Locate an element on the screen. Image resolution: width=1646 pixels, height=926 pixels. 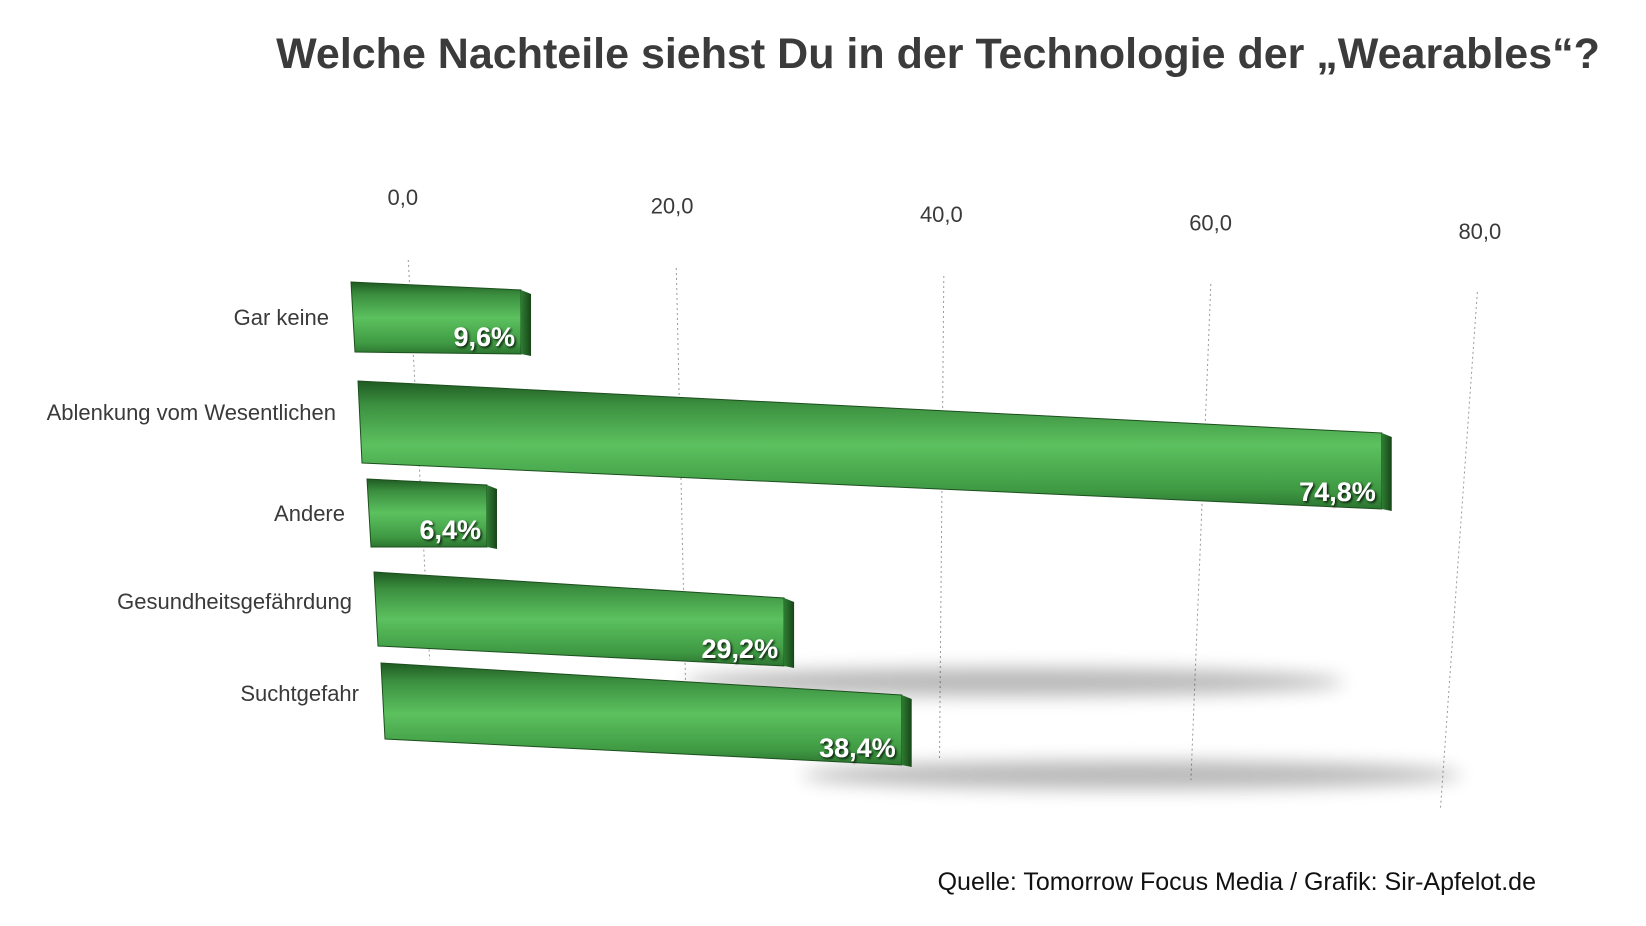
value-label: 6,4% is located at coordinates (450, 530).